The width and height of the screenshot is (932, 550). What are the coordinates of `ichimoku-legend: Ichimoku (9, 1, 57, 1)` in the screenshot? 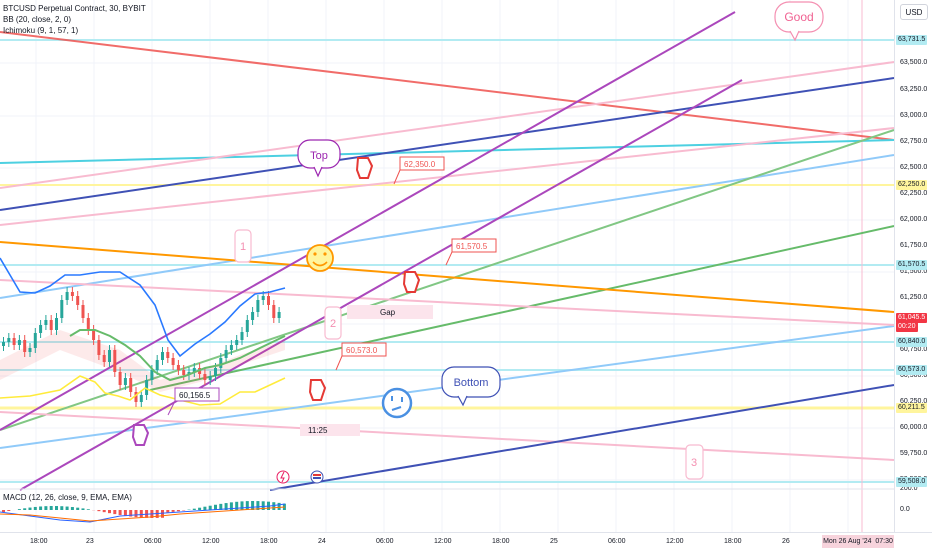 It's located at (41, 30).